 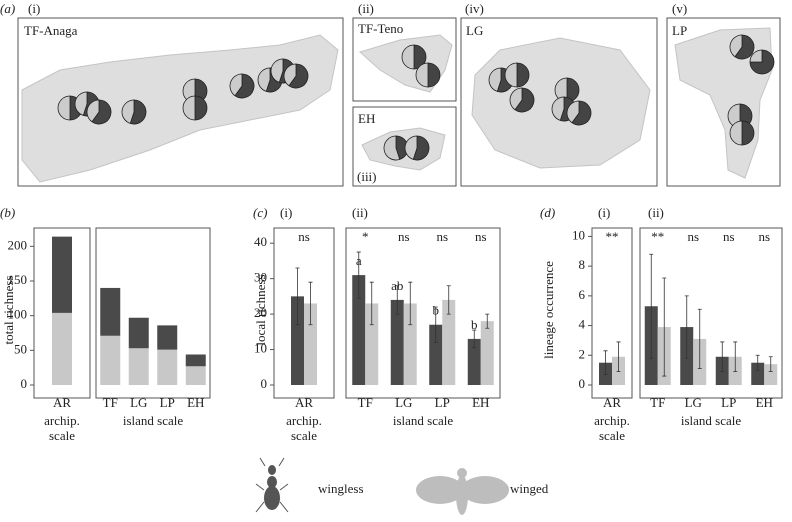 I want to click on map-panel-label: (ii), so click(x=366, y=8).